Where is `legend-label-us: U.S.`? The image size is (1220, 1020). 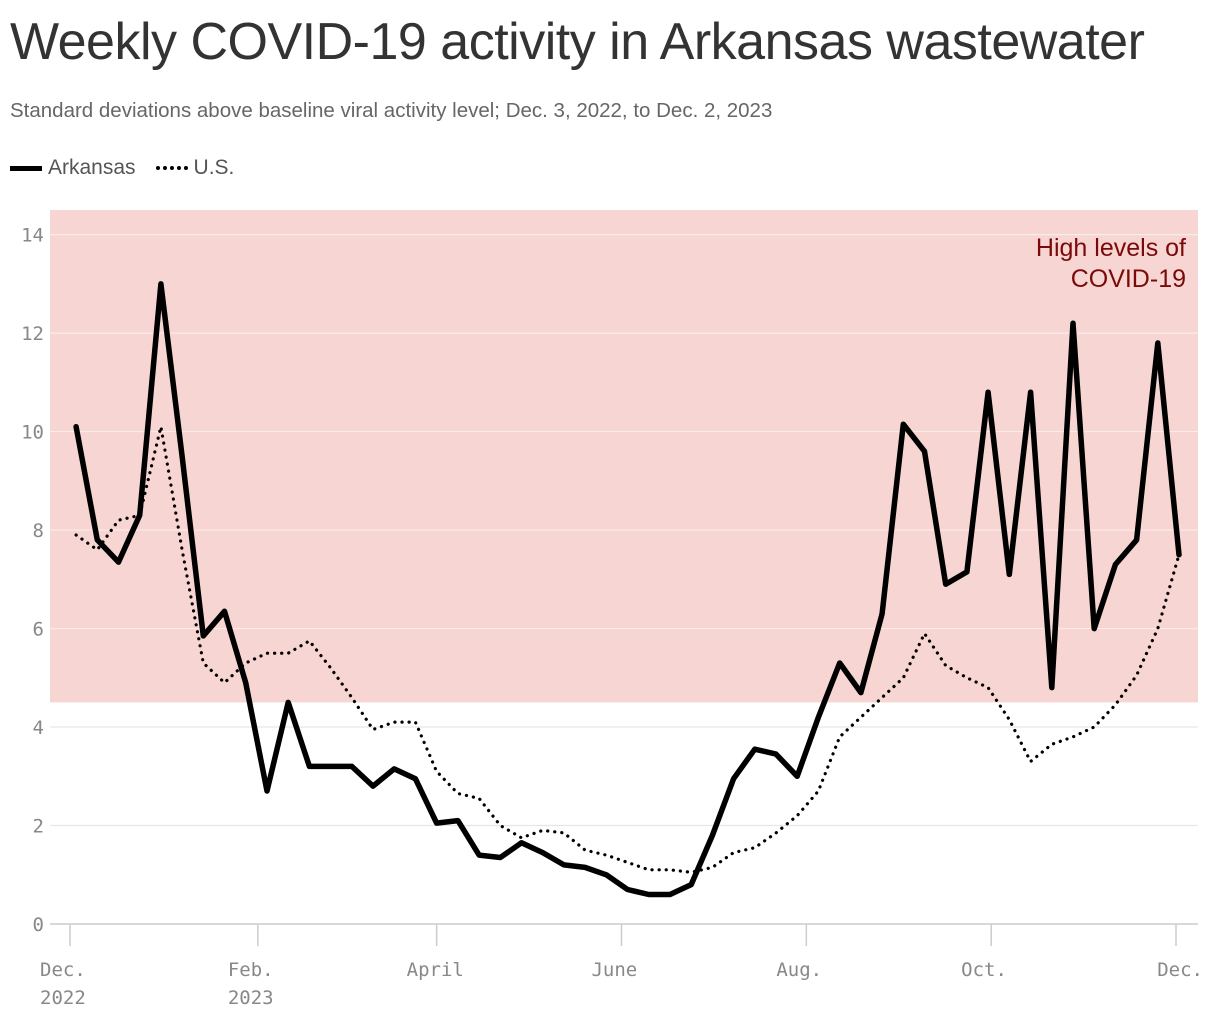
legend-label-us: U.S. is located at coordinates (214, 167).